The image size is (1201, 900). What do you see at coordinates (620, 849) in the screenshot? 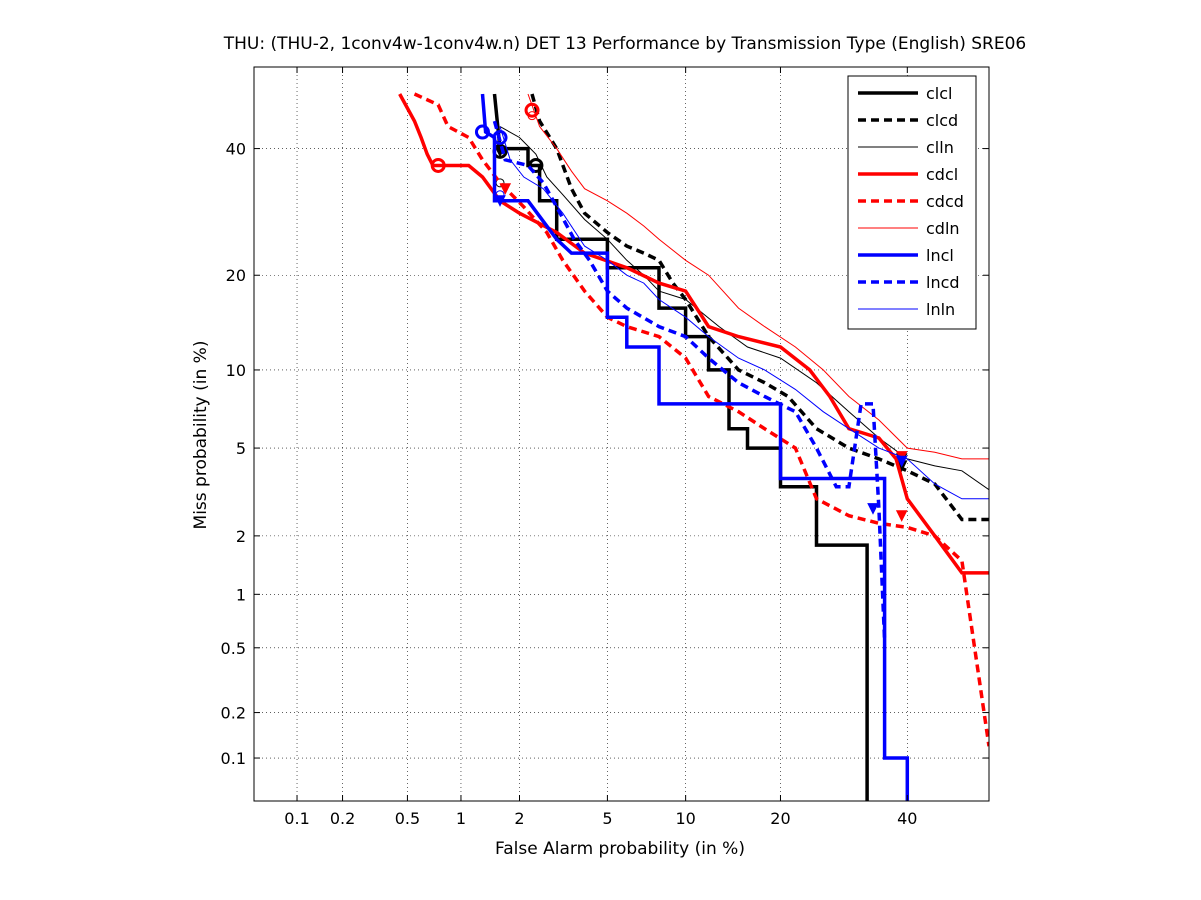
I see `x-axis-label: False Alarm probability (in %)` at bounding box center [620, 849].